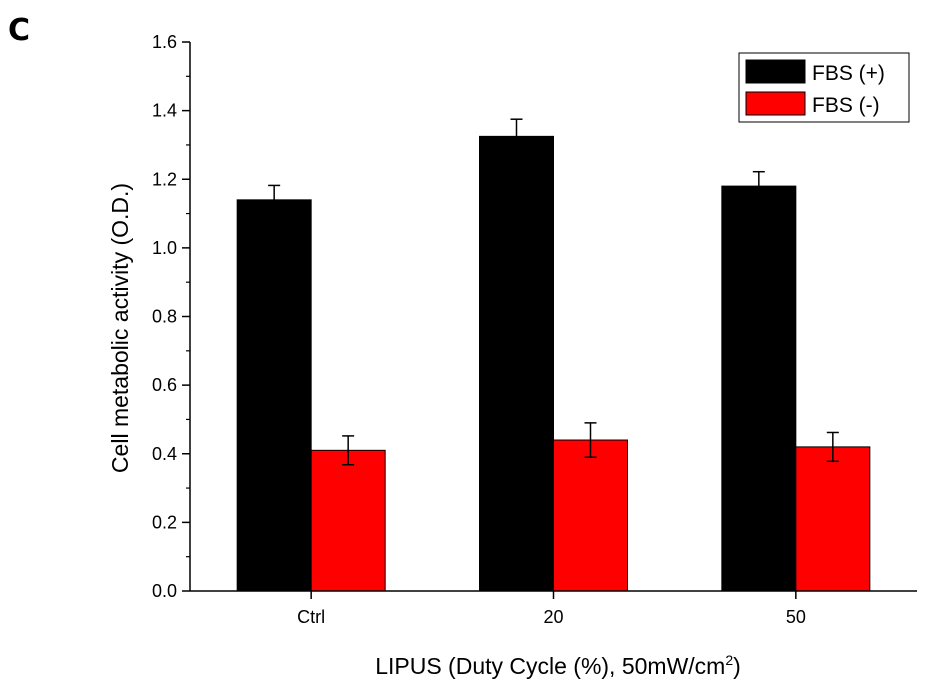 Image resolution: width=927 pixels, height=681 pixels. What do you see at coordinates (164, 317) in the screenshot?
I see `y-tick-label: 0.8` at bounding box center [164, 317].